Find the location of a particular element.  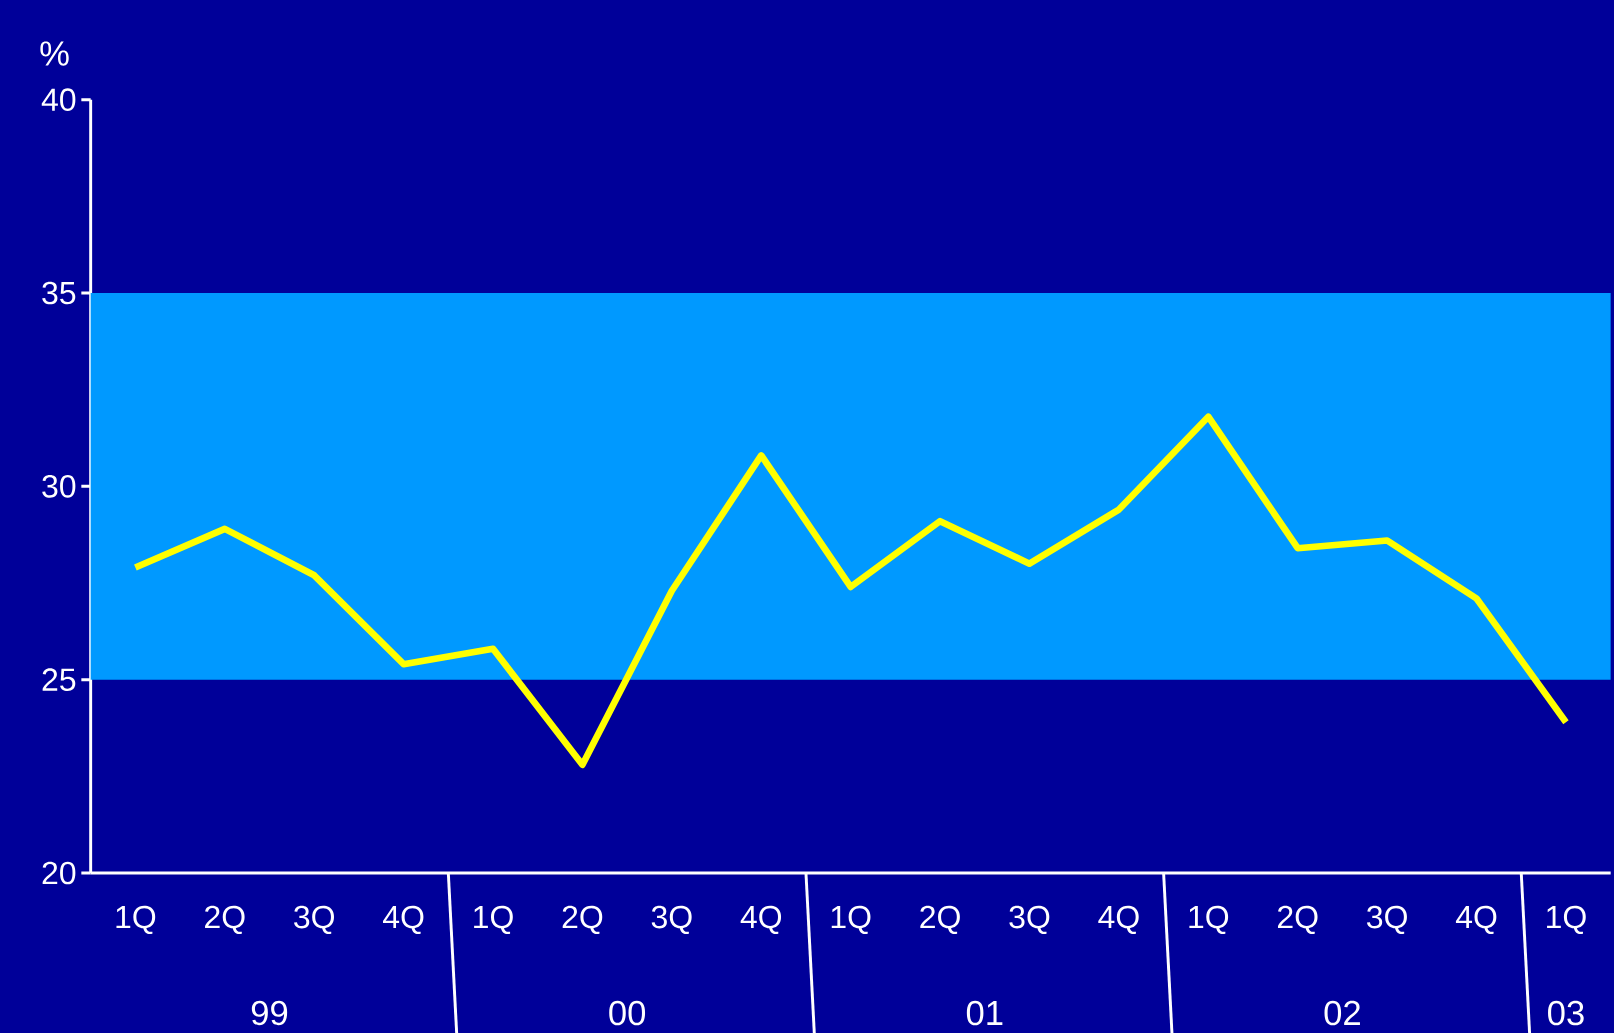

y-tick-label: 35 is located at coordinates (59, 293).